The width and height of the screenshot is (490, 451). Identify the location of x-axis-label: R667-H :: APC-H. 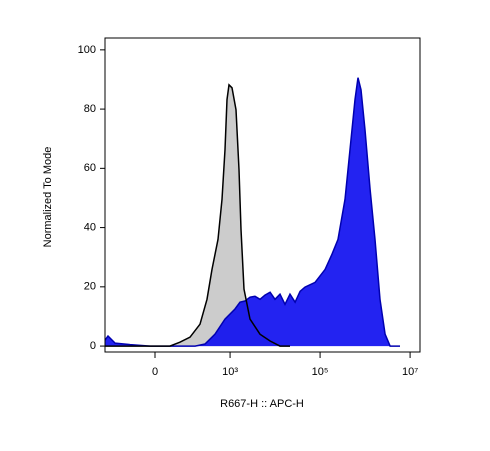
(262, 404).